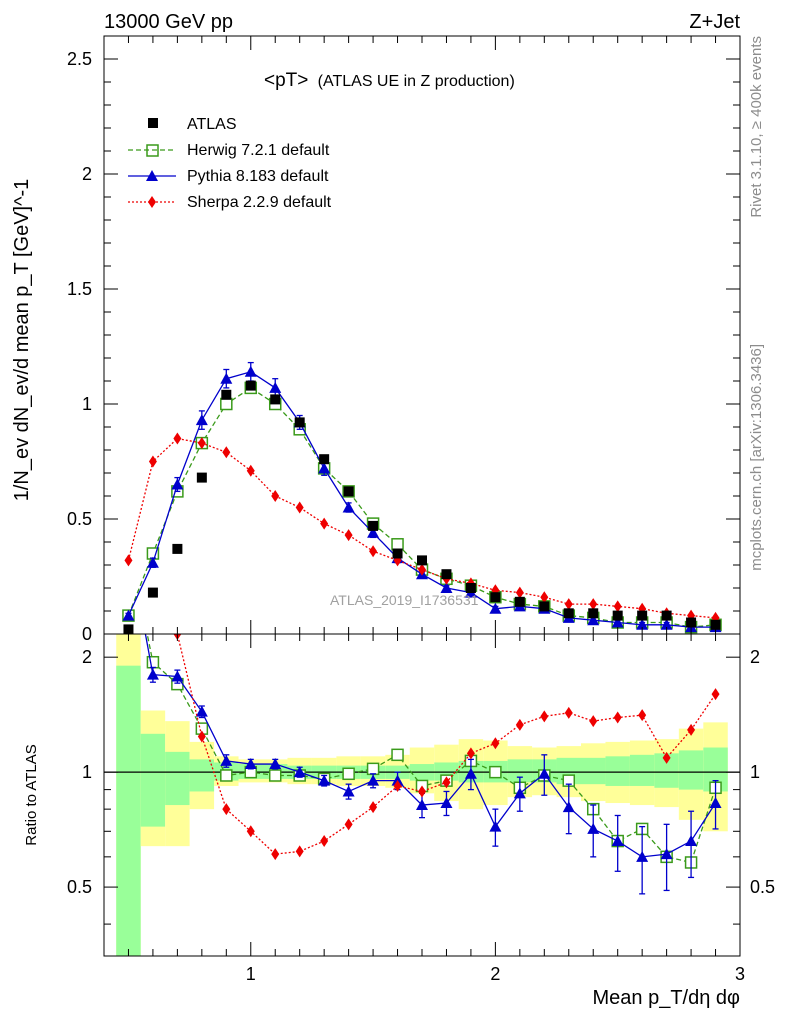 Image resolution: width=786 pixels, height=1024 pixels. What do you see at coordinates (259, 202) in the screenshot?
I see `legend-label-sherpa: Sherpa 2.2.9 default` at bounding box center [259, 202].